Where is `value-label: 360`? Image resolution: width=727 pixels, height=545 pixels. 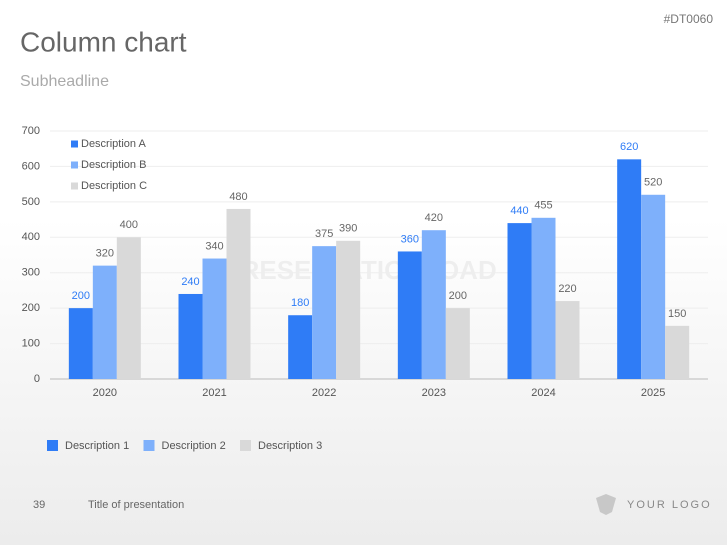 value-label: 360 is located at coordinates (410, 239).